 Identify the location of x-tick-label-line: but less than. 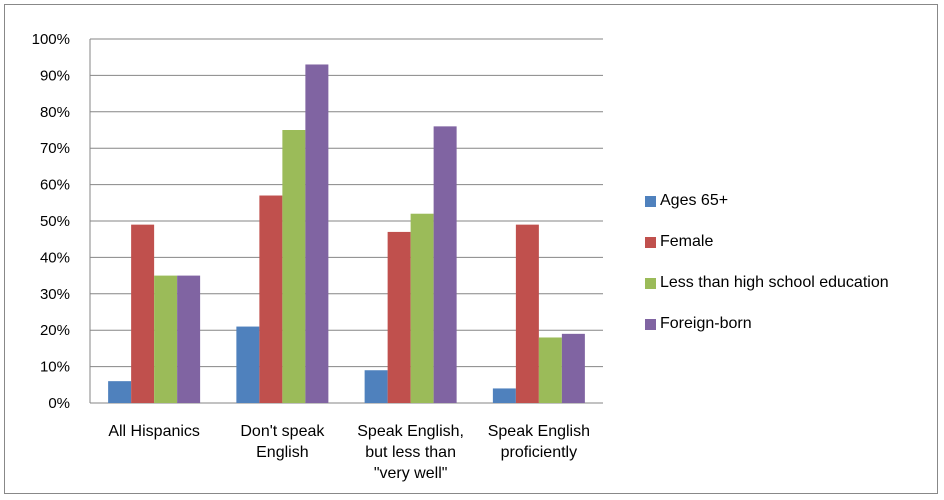
(410, 452).